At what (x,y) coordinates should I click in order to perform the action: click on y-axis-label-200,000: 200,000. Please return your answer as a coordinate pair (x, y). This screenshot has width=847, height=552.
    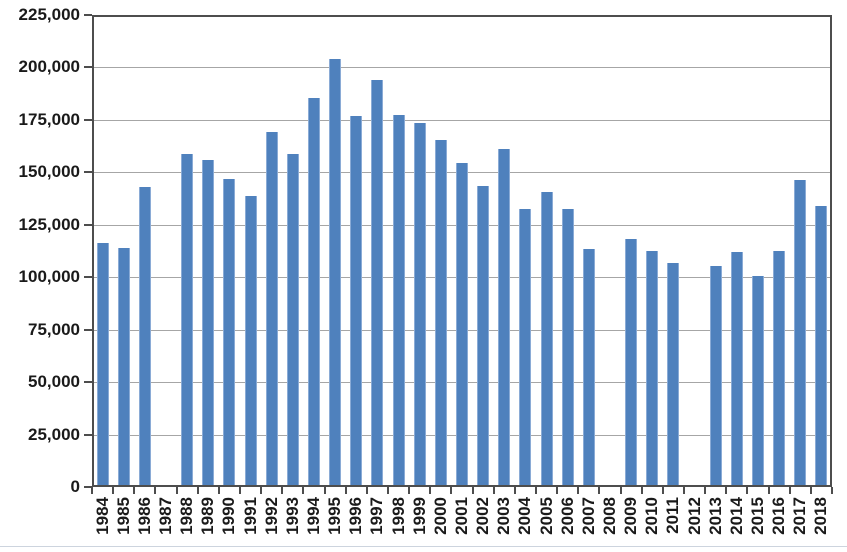
    Looking at the image, I should click on (49, 67).